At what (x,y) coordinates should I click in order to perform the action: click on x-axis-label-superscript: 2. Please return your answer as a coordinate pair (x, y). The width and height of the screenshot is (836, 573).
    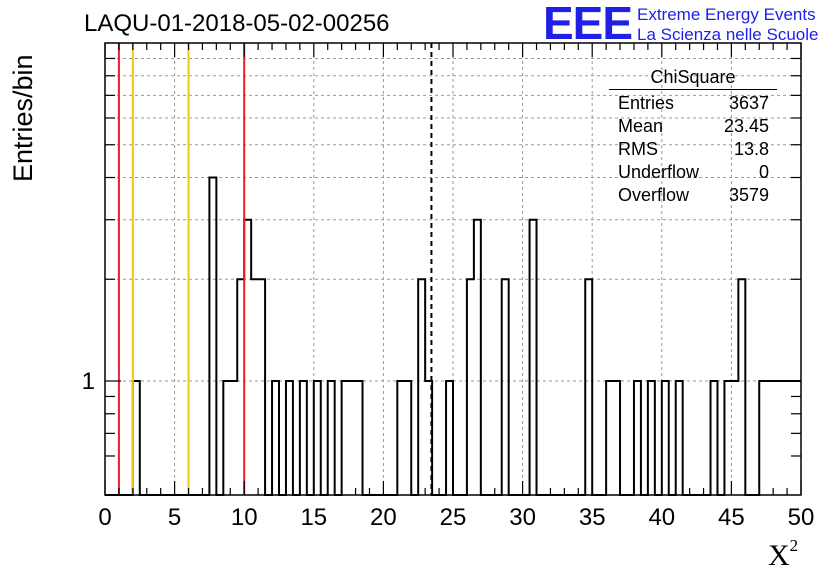
    Looking at the image, I should click on (794, 545).